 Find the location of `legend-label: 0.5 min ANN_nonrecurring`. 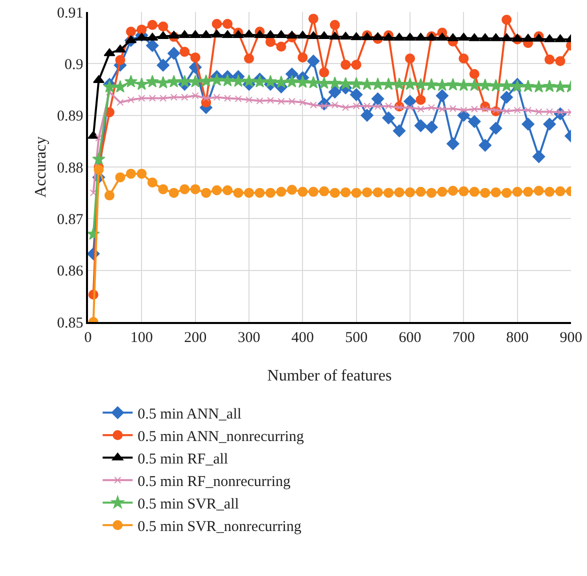

legend-label: 0.5 min ANN_nonrecurring is located at coordinates (221, 437).